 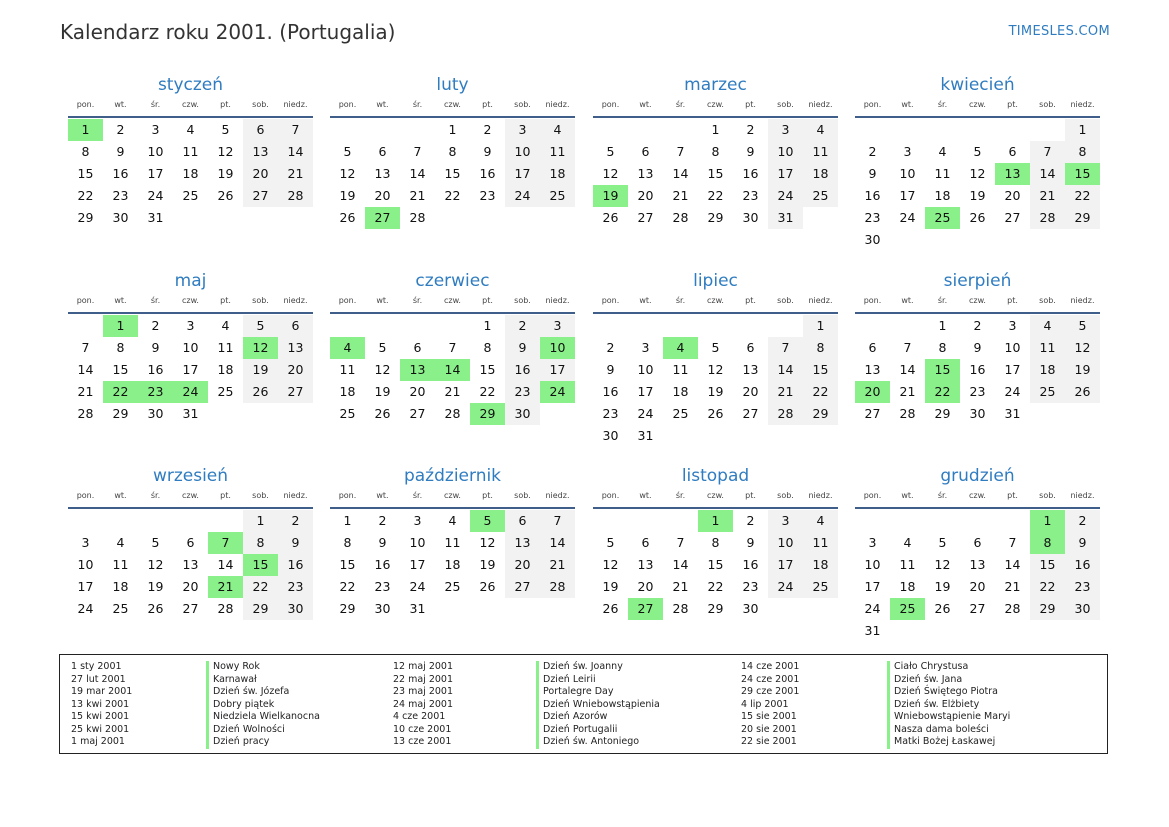 I want to click on day-cell: 10, so click(x=907, y=173).